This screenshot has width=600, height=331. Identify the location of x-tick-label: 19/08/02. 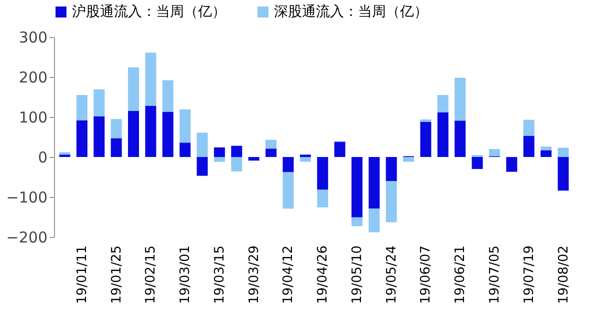
(564, 275).